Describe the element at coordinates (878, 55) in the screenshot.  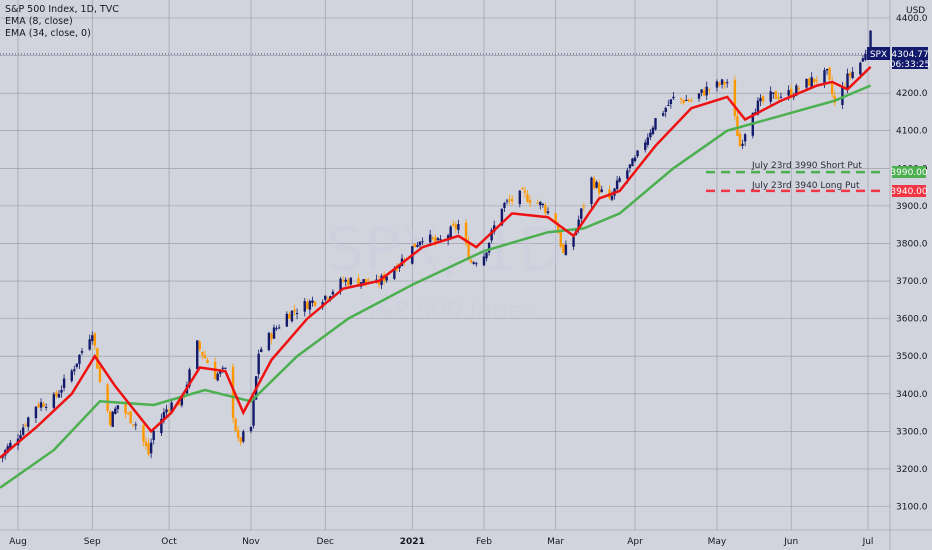
I see `last-price-symbol: SPX` at that location.